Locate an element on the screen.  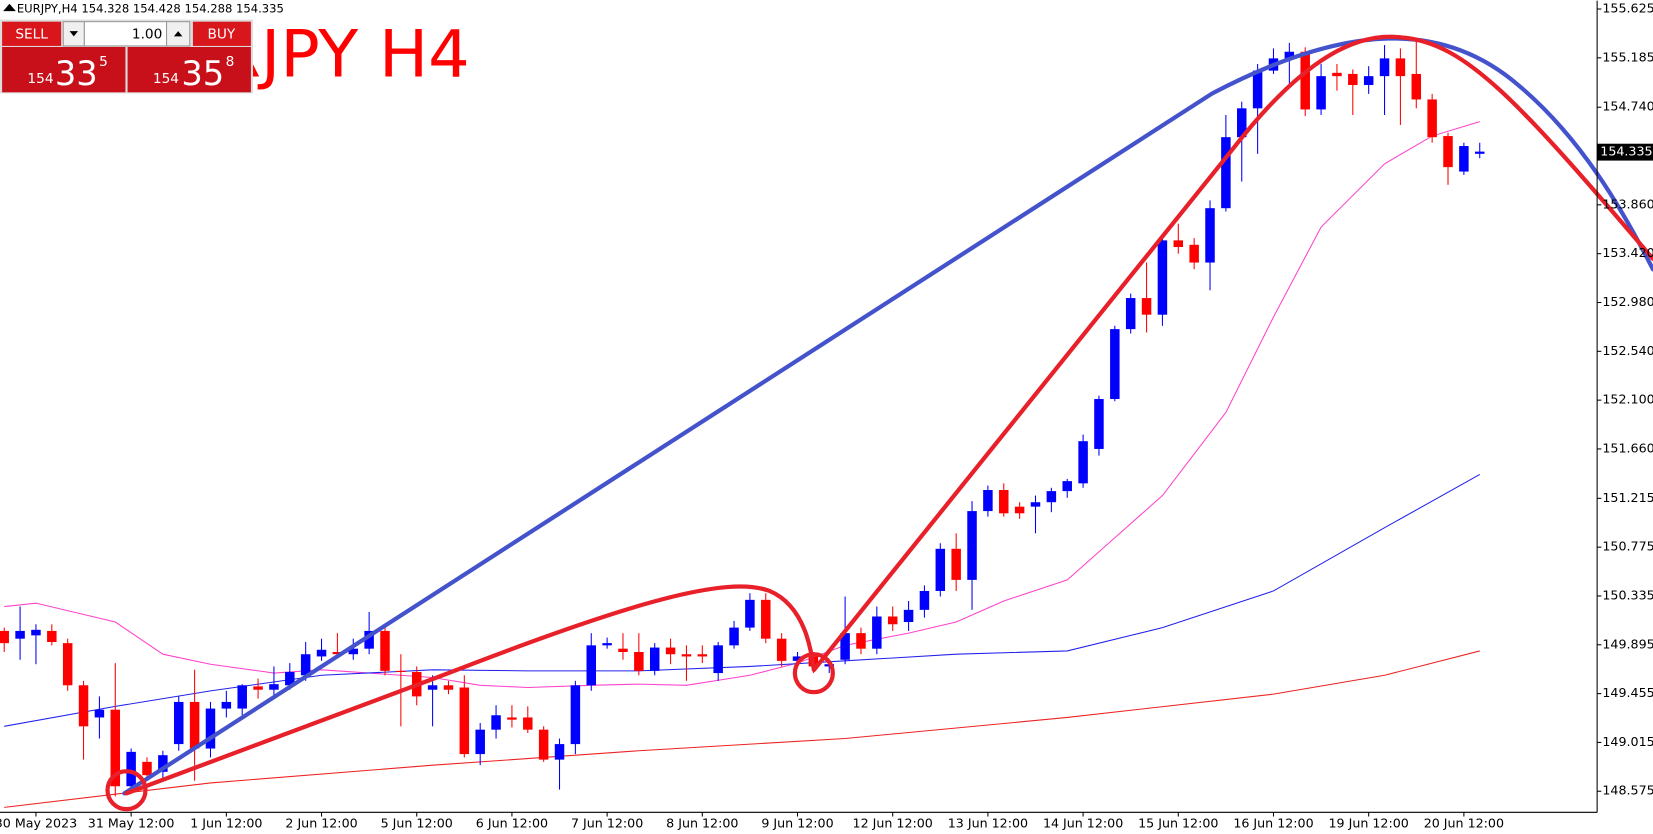
arrow-up is located at coordinates (178, 34).